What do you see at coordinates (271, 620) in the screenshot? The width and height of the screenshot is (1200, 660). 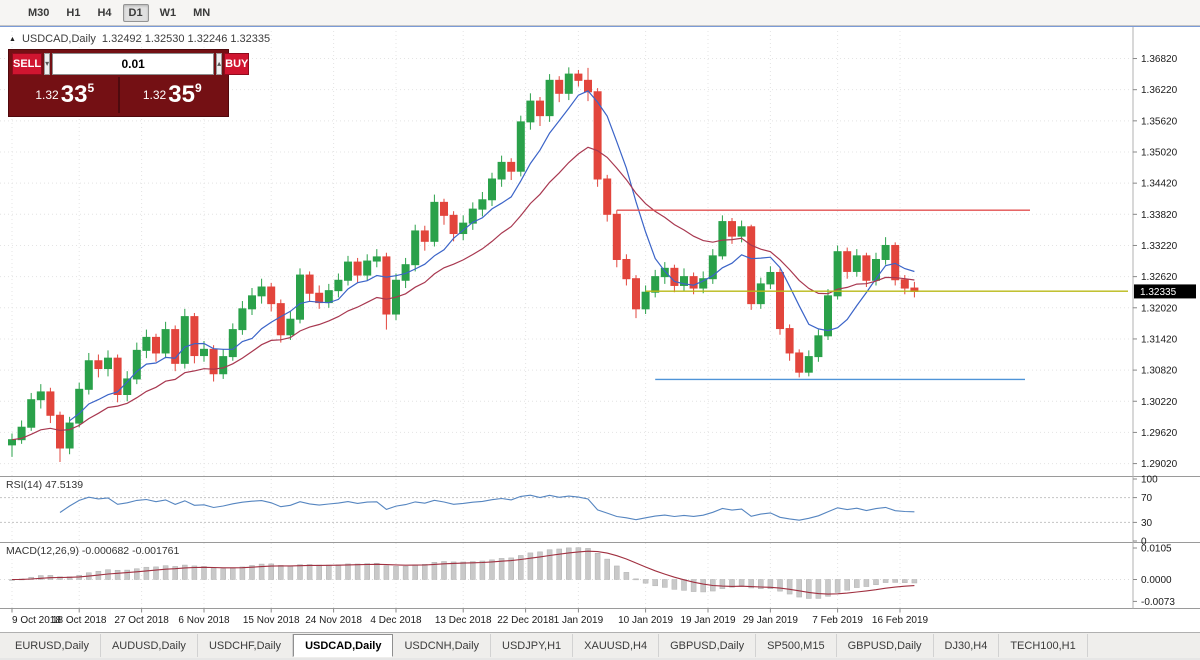 I see `svg-text: 15 Nov 2018` at bounding box center [271, 620].